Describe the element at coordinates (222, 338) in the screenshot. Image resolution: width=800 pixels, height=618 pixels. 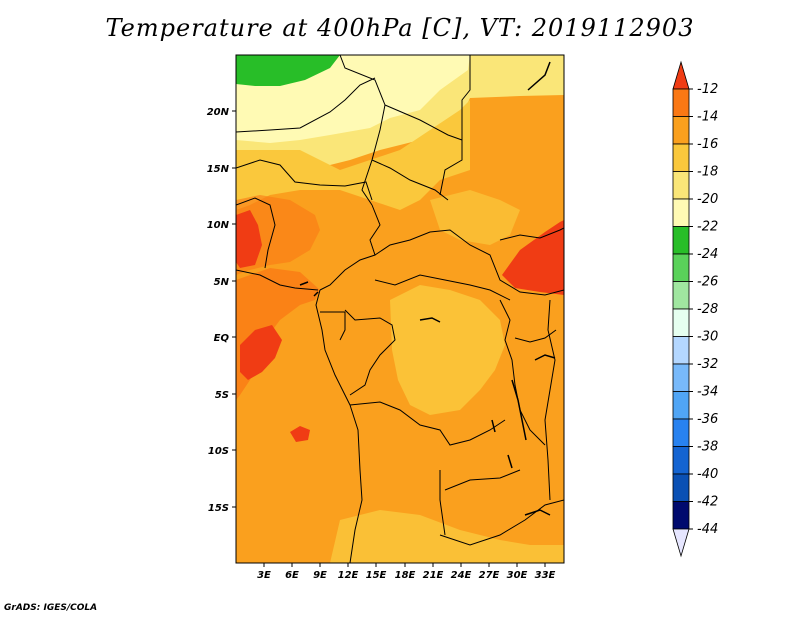
I see `y-tick-label: EQ` at that location.